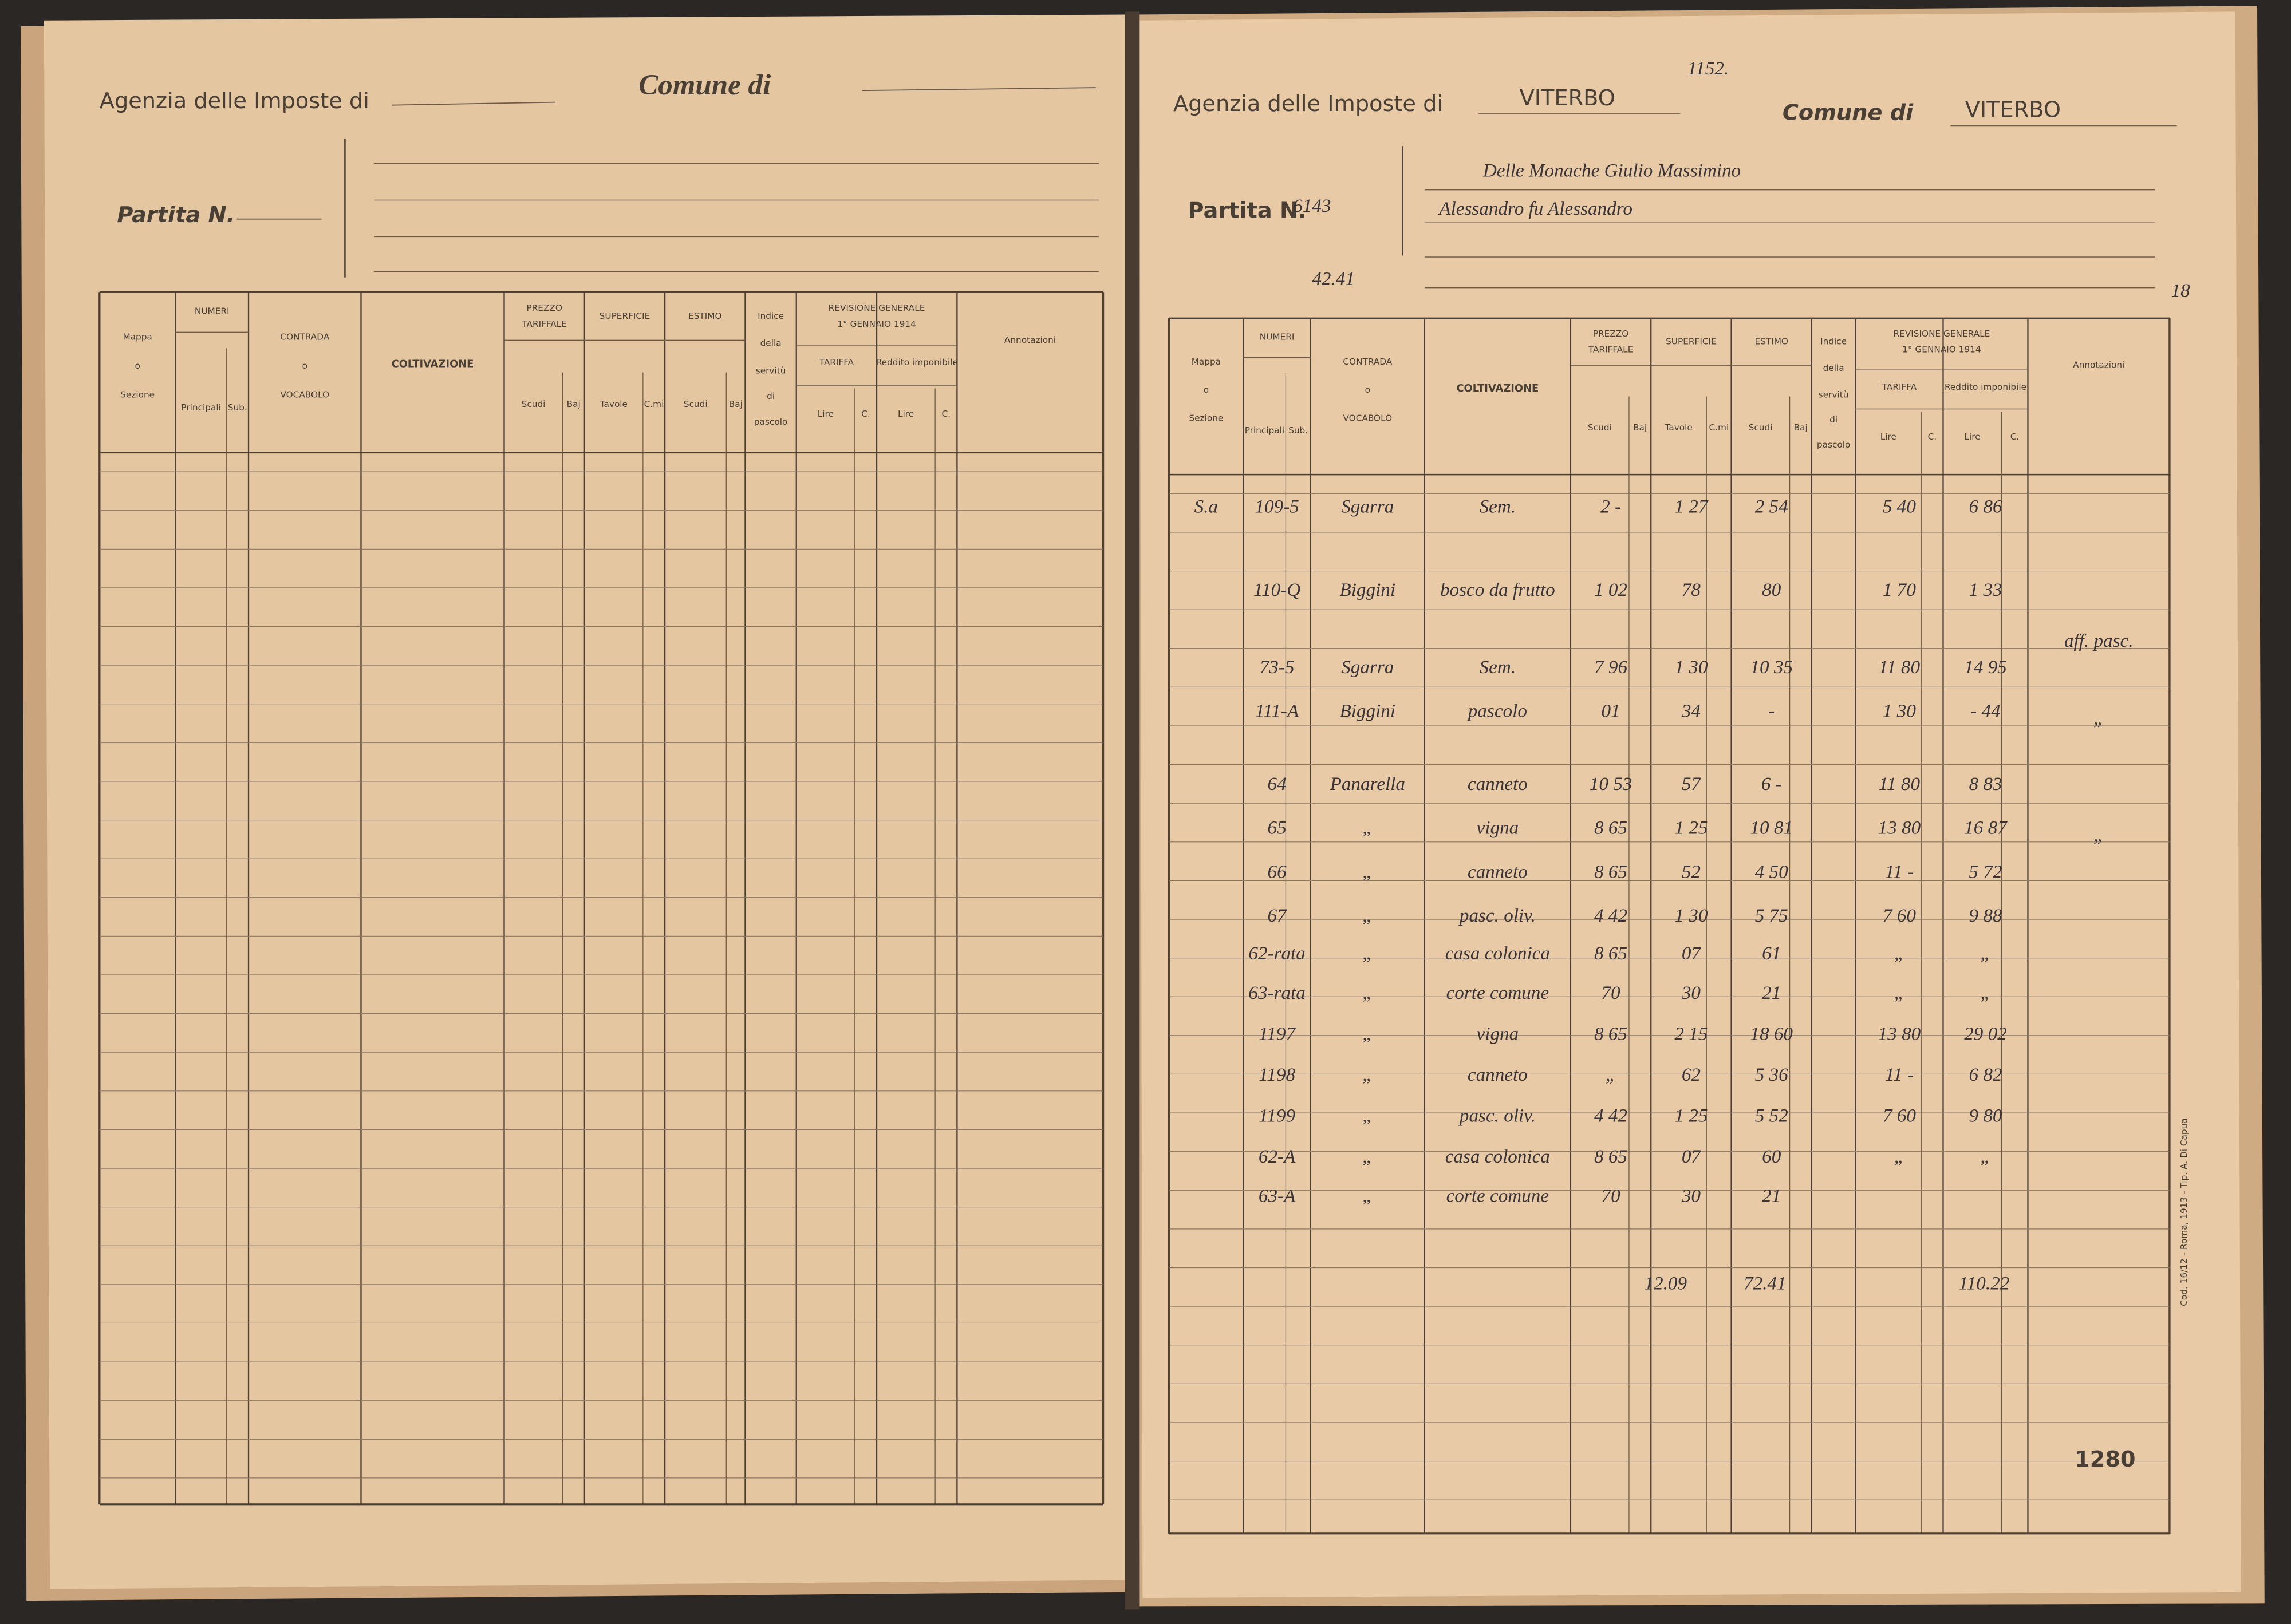  Describe the element at coordinates (1611, 915) in the screenshot. I see `entry: 4 42` at that location.